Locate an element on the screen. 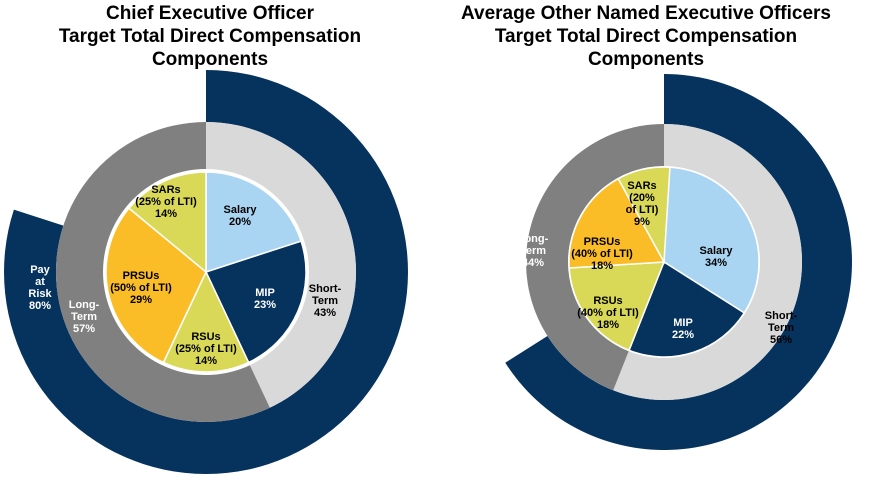  neo-middle-short-label-line: Term is located at coordinates (781, 328).